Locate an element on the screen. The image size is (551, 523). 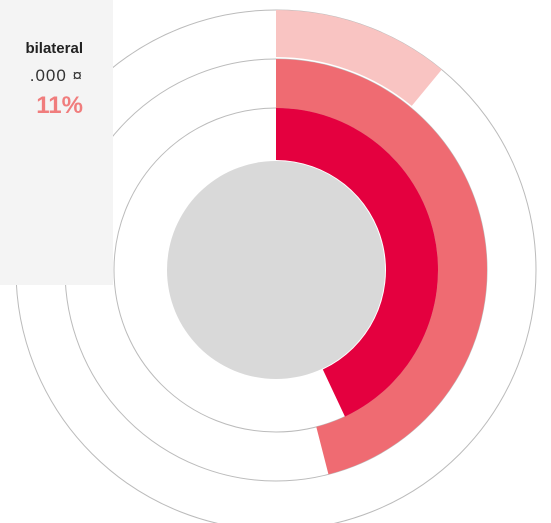
tooltip: bilateral .000 ¤ 11% is located at coordinates (56, 142).